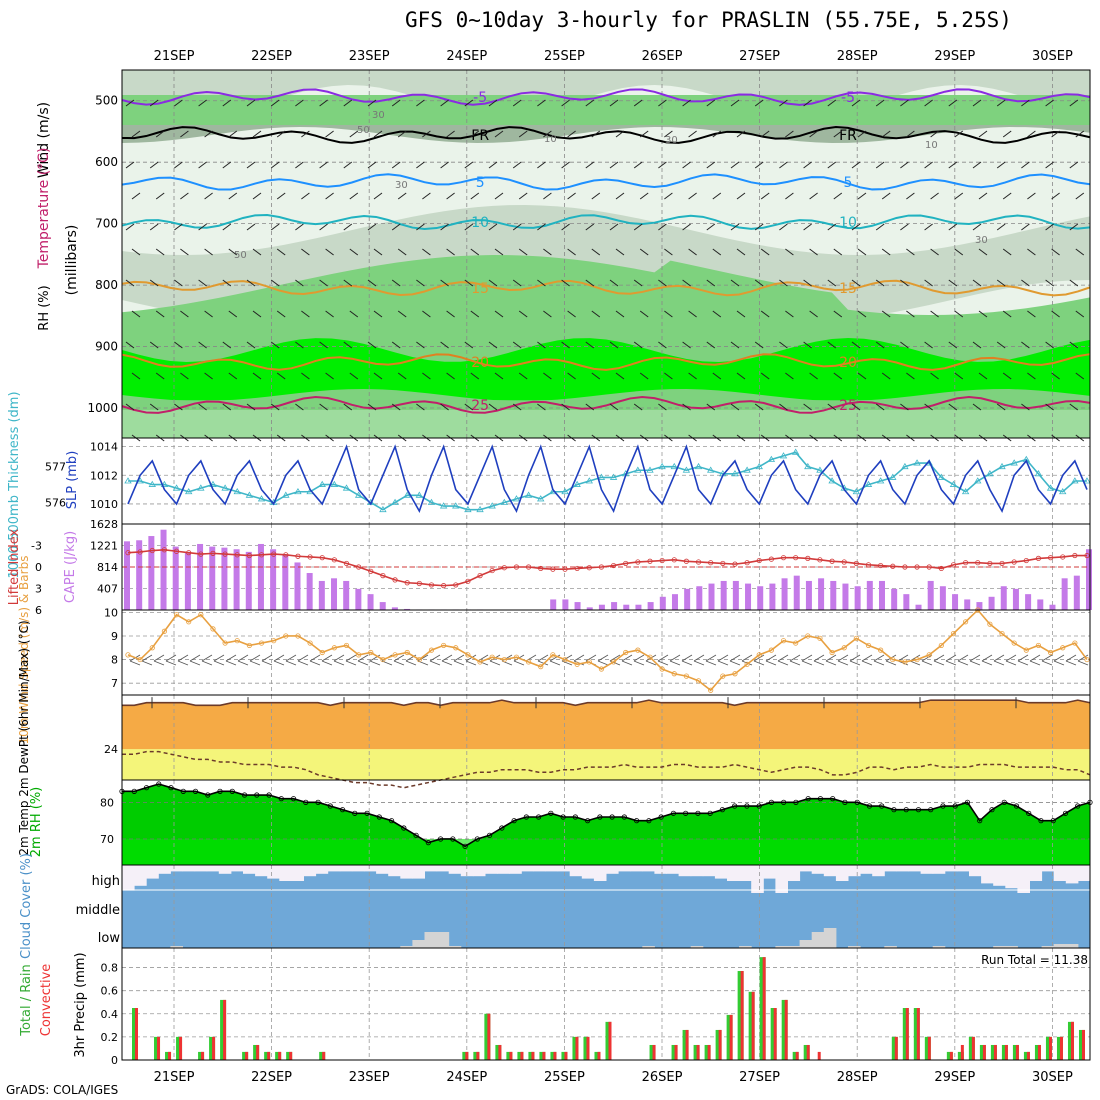 The image size is (1100, 1100). I want to click on pressure-tick-label: 500, so click(106, 101).